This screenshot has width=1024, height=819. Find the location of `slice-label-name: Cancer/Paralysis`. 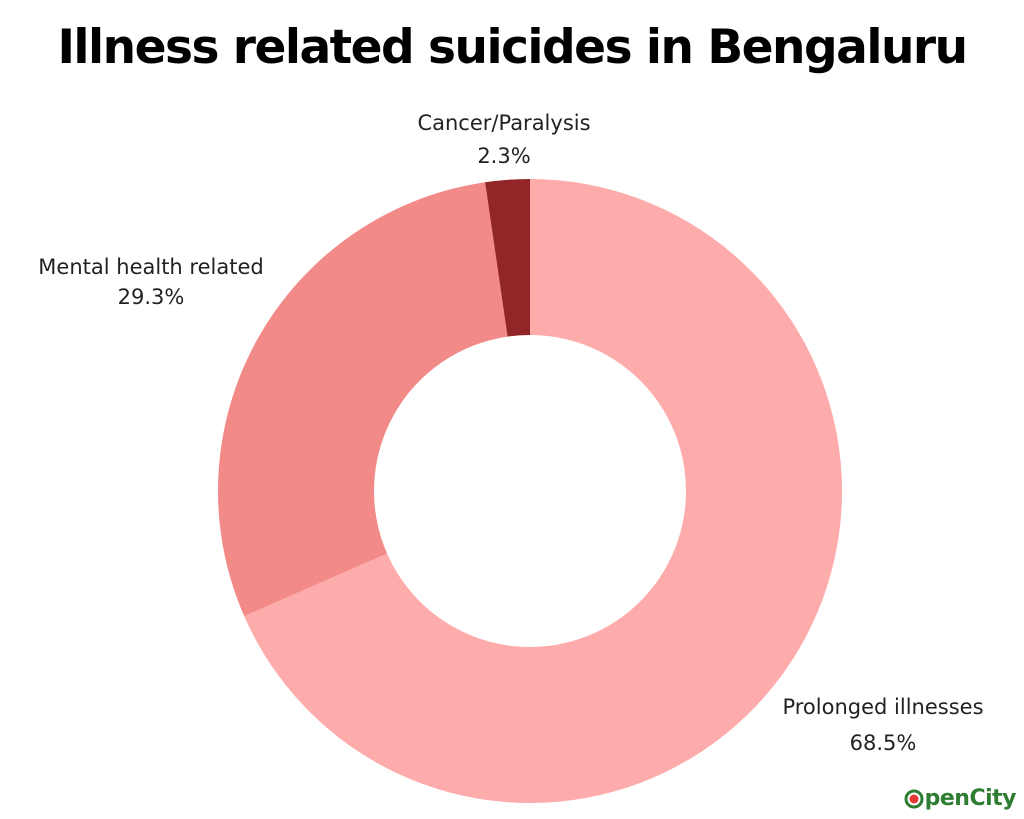

slice-label-name: Cancer/Paralysis is located at coordinates (503, 123).